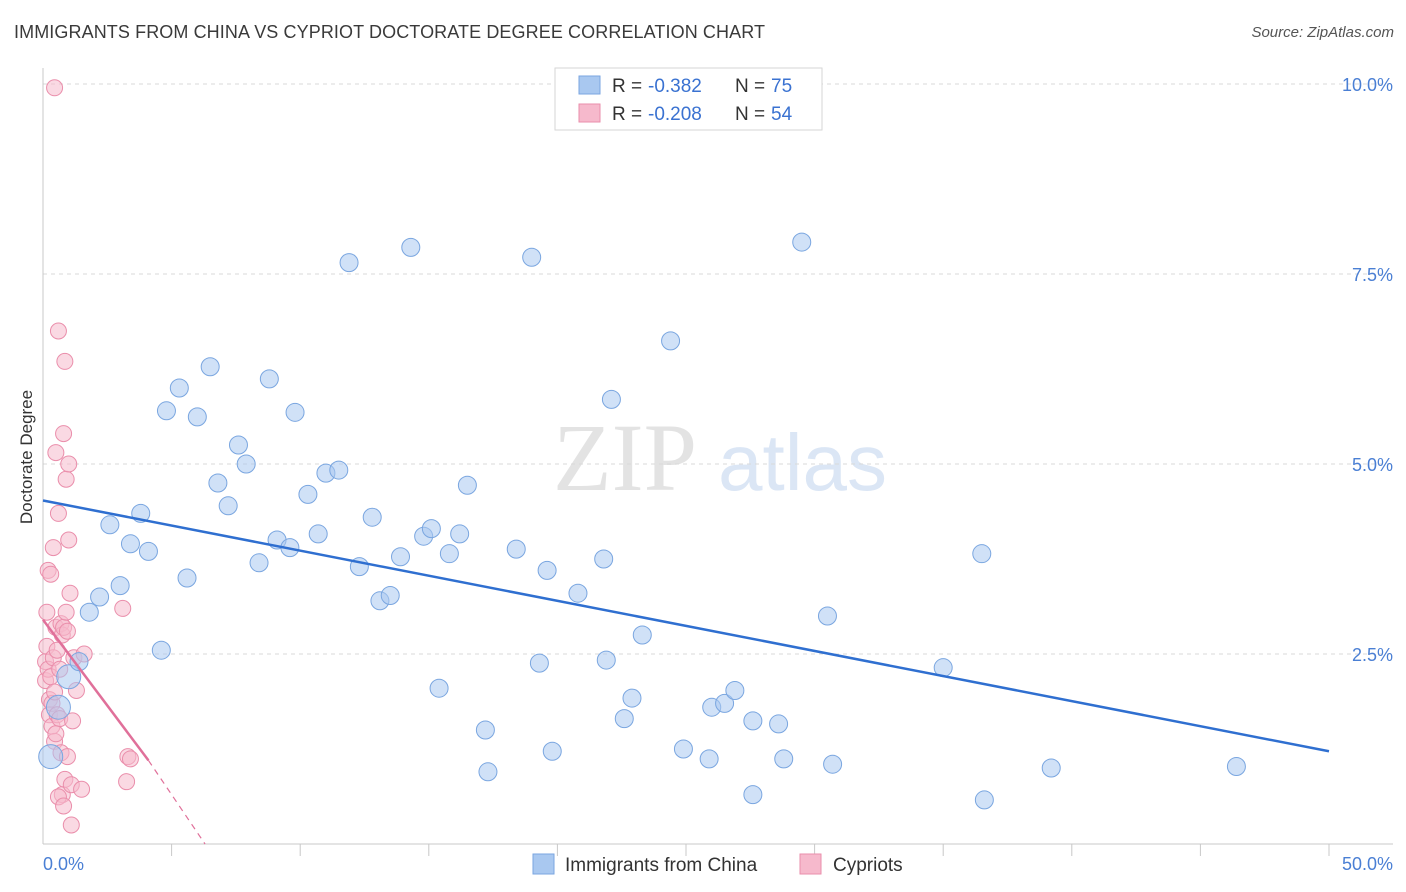  I want to click on y-tick-label: 5.0%, so click(1372, 465).